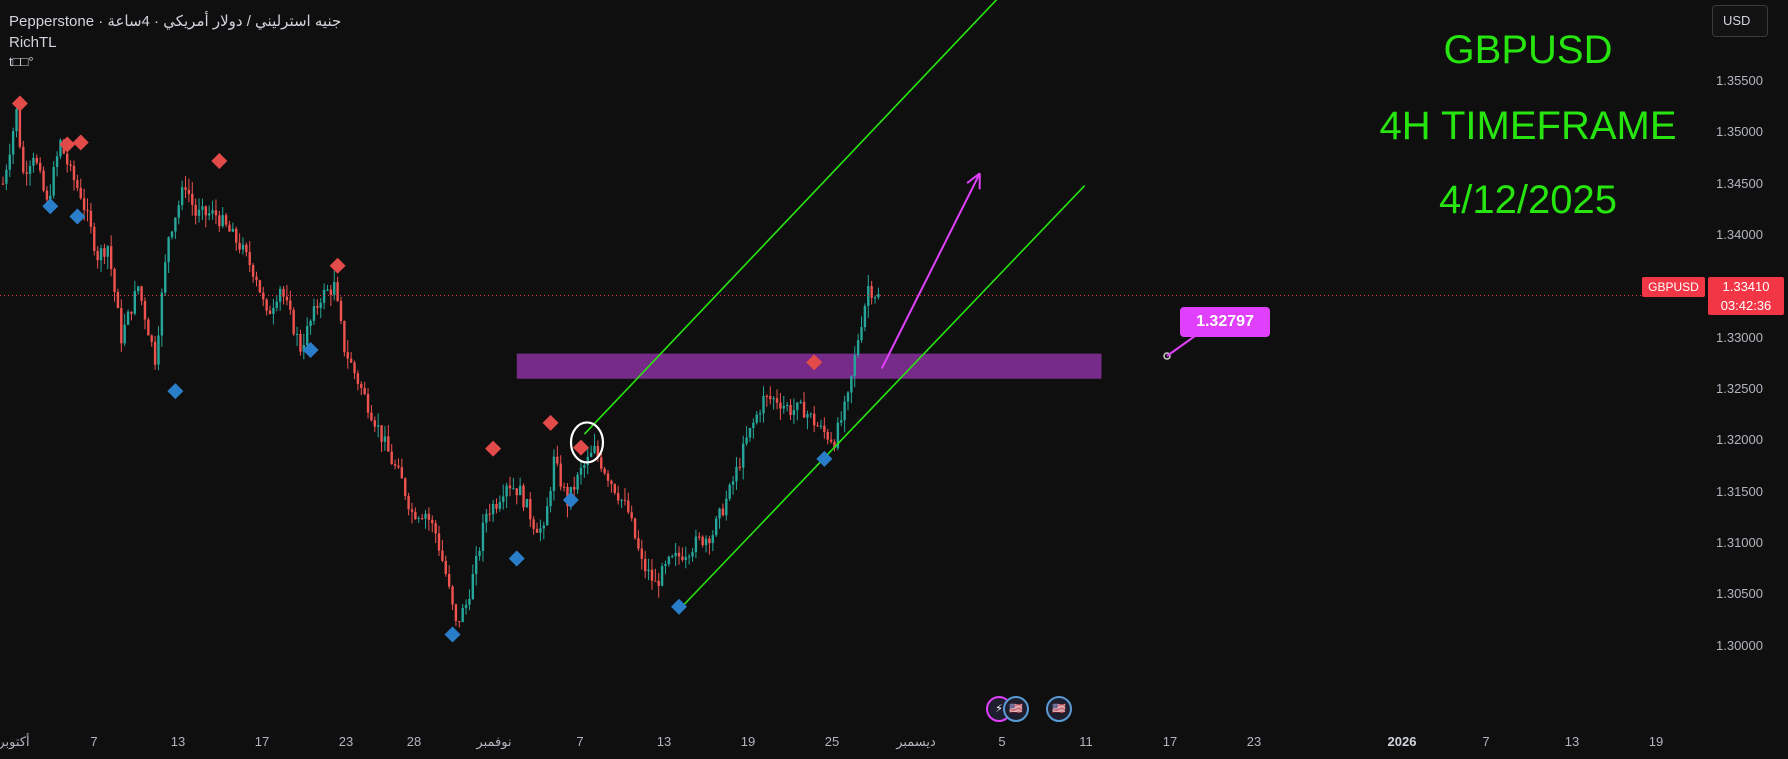 The height and width of the screenshot is (759, 1788). Describe the element at coordinates (33, 42) in the screenshot. I see `indicator-name: RichTL` at that location.